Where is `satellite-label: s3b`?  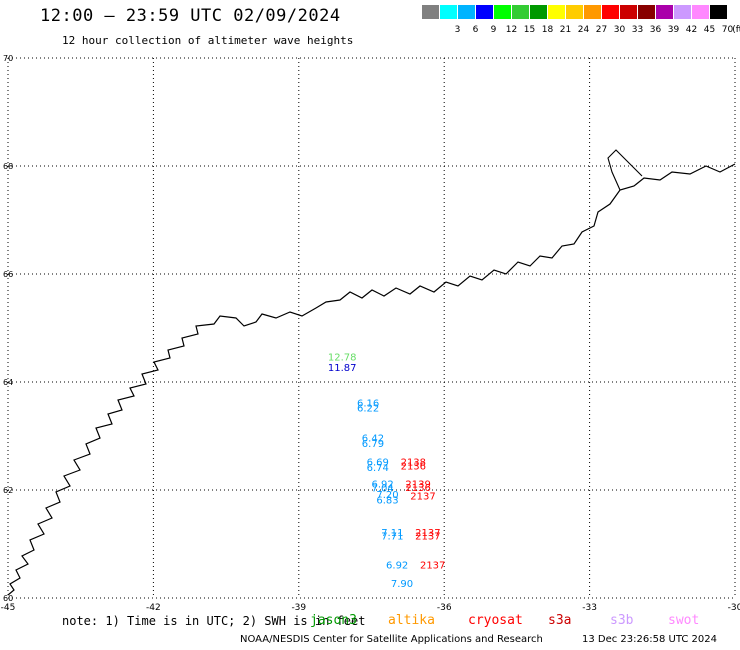 satellite-label: s3b is located at coordinates (621, 620).